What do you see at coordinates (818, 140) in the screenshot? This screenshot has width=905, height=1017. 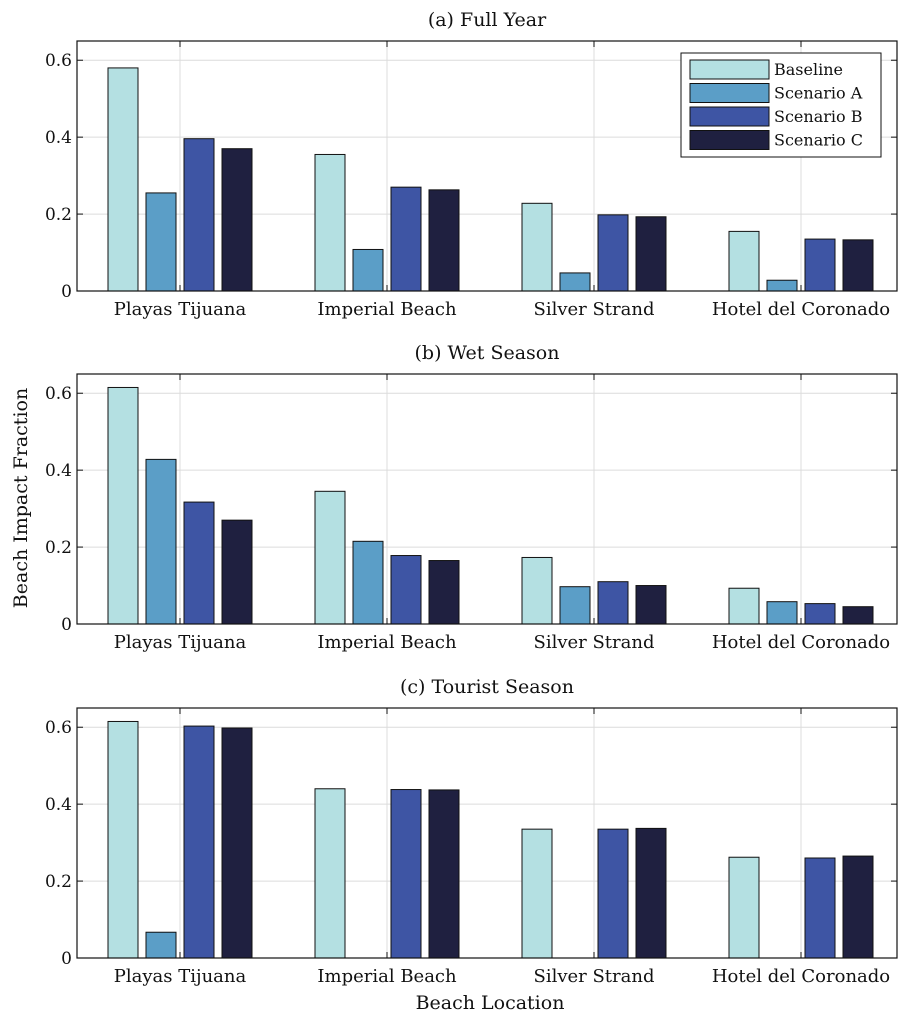 I see `legend-label: Scenario C` at bounding box center [818, 140].